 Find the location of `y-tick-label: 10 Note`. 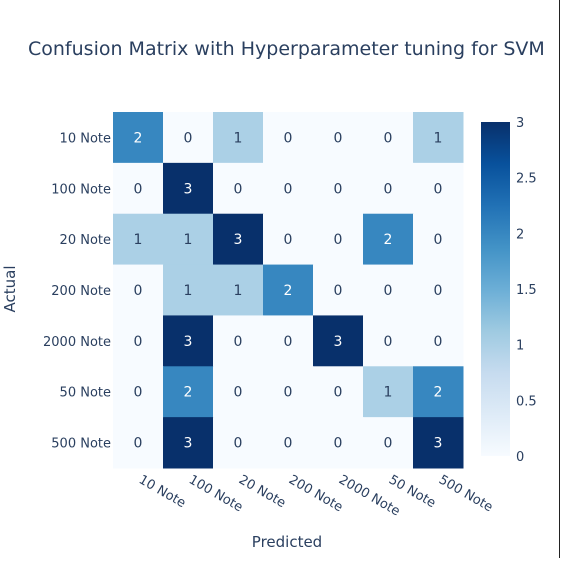

y-tick-label: 10 Note is located at coordinates (85, 138).